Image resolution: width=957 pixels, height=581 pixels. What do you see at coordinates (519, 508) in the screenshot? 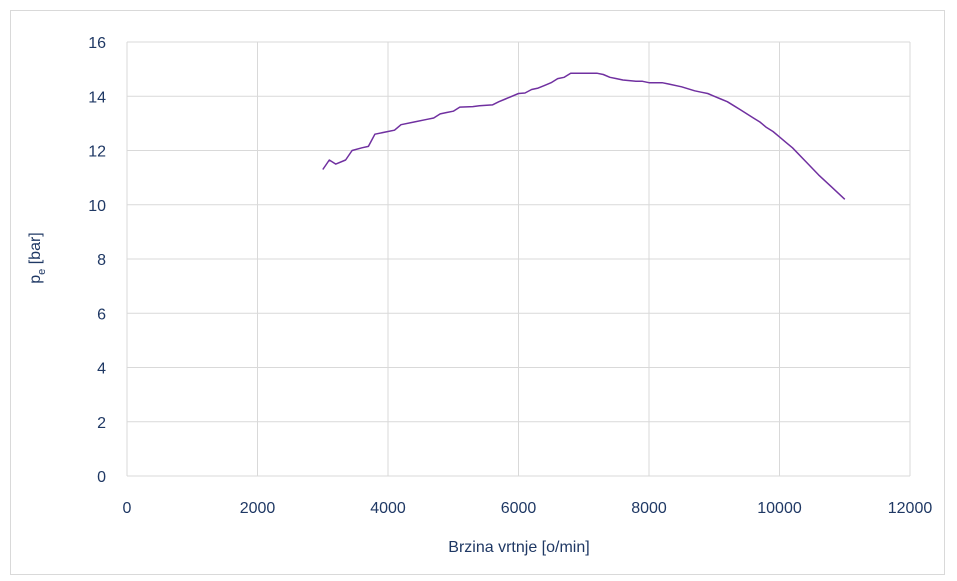
I see `x-tick-label: 6000` at bounding box center [519, 508].